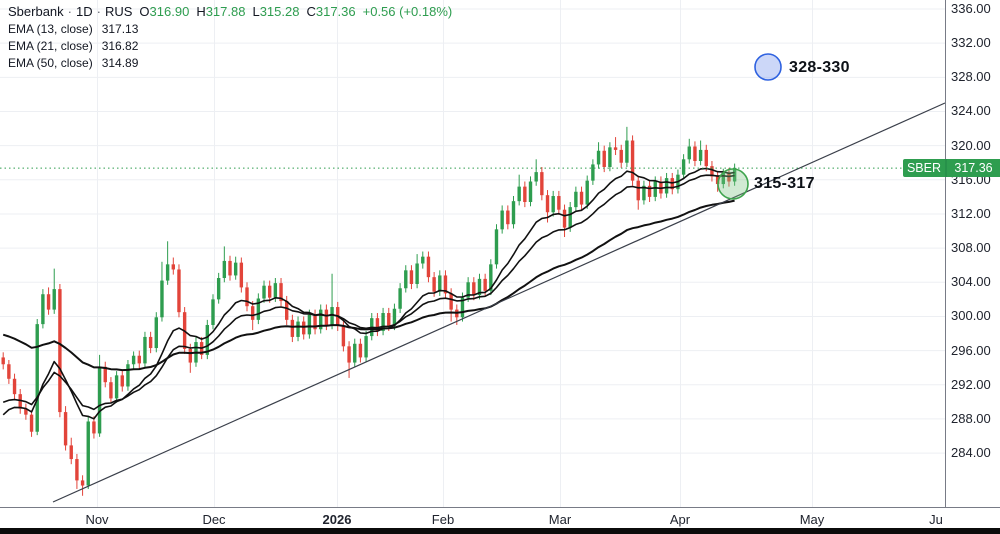 The image size is (1000, 534). What do you see at coordinates (971, 248) in the screenshot?
I see `price-axis-label: 308.00` at bounding box center [971, 248].